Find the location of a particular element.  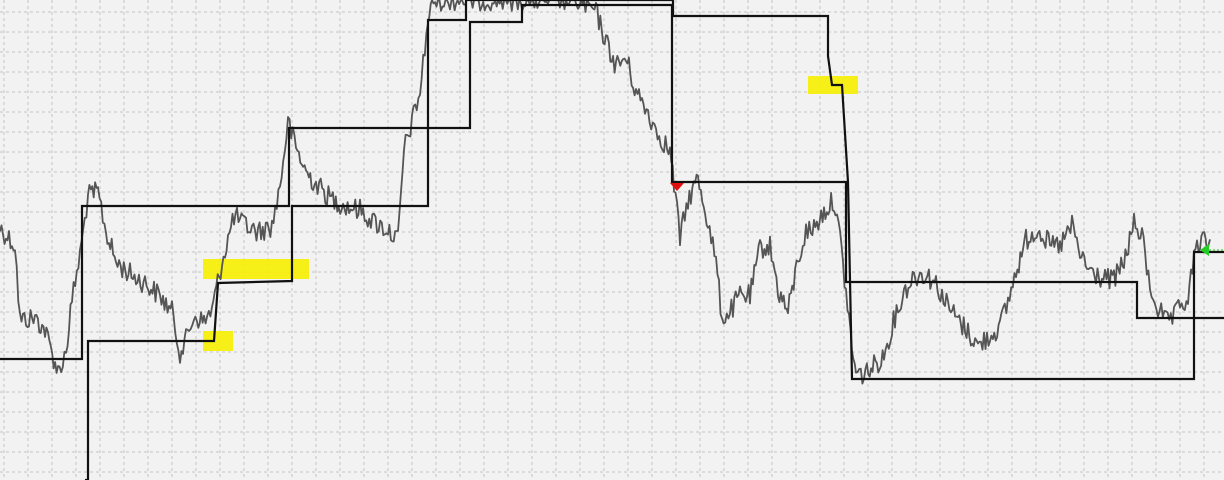

buy-arrow-icon is located at coordinates (1204, 250).